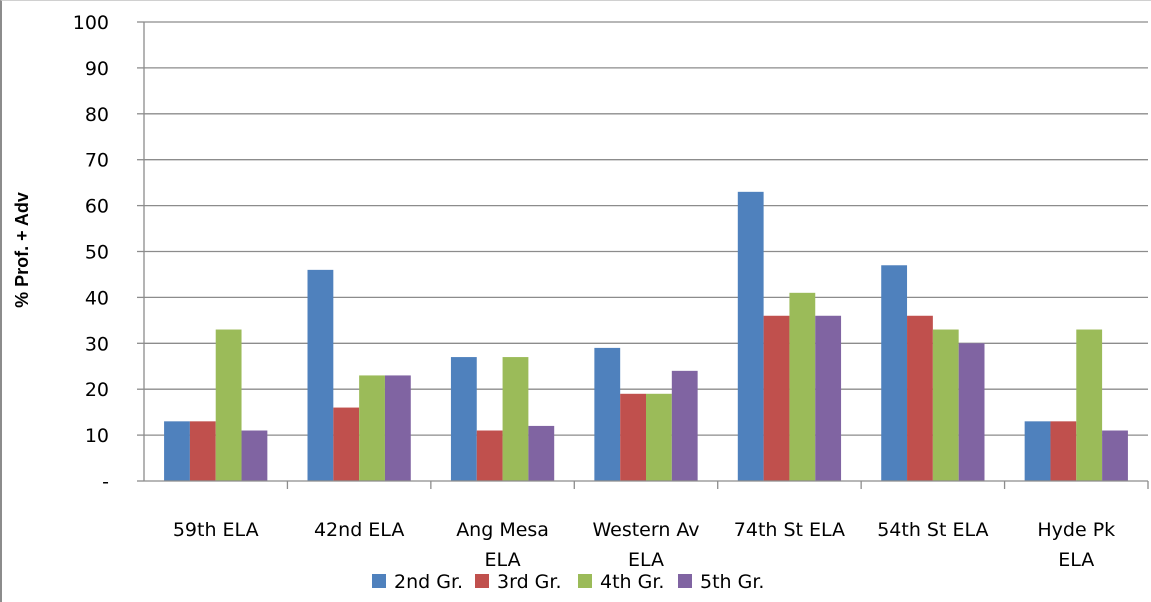  What do you see at coordinates (645, 530) in the screenshot?
I see `x-tick-label: Western Av` at bounding box center [645, 530].